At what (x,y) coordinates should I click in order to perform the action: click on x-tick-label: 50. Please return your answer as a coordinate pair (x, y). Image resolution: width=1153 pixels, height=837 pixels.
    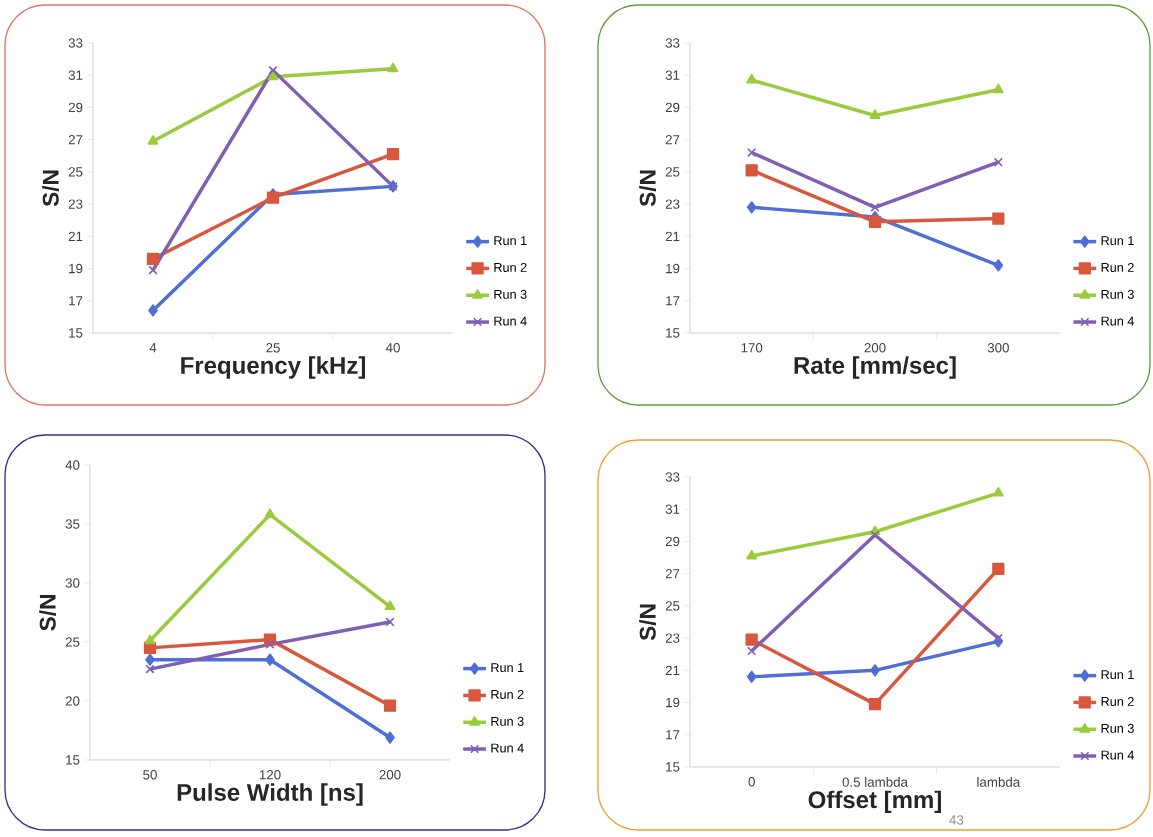
    Looking at the image, I should click on (150, 775).